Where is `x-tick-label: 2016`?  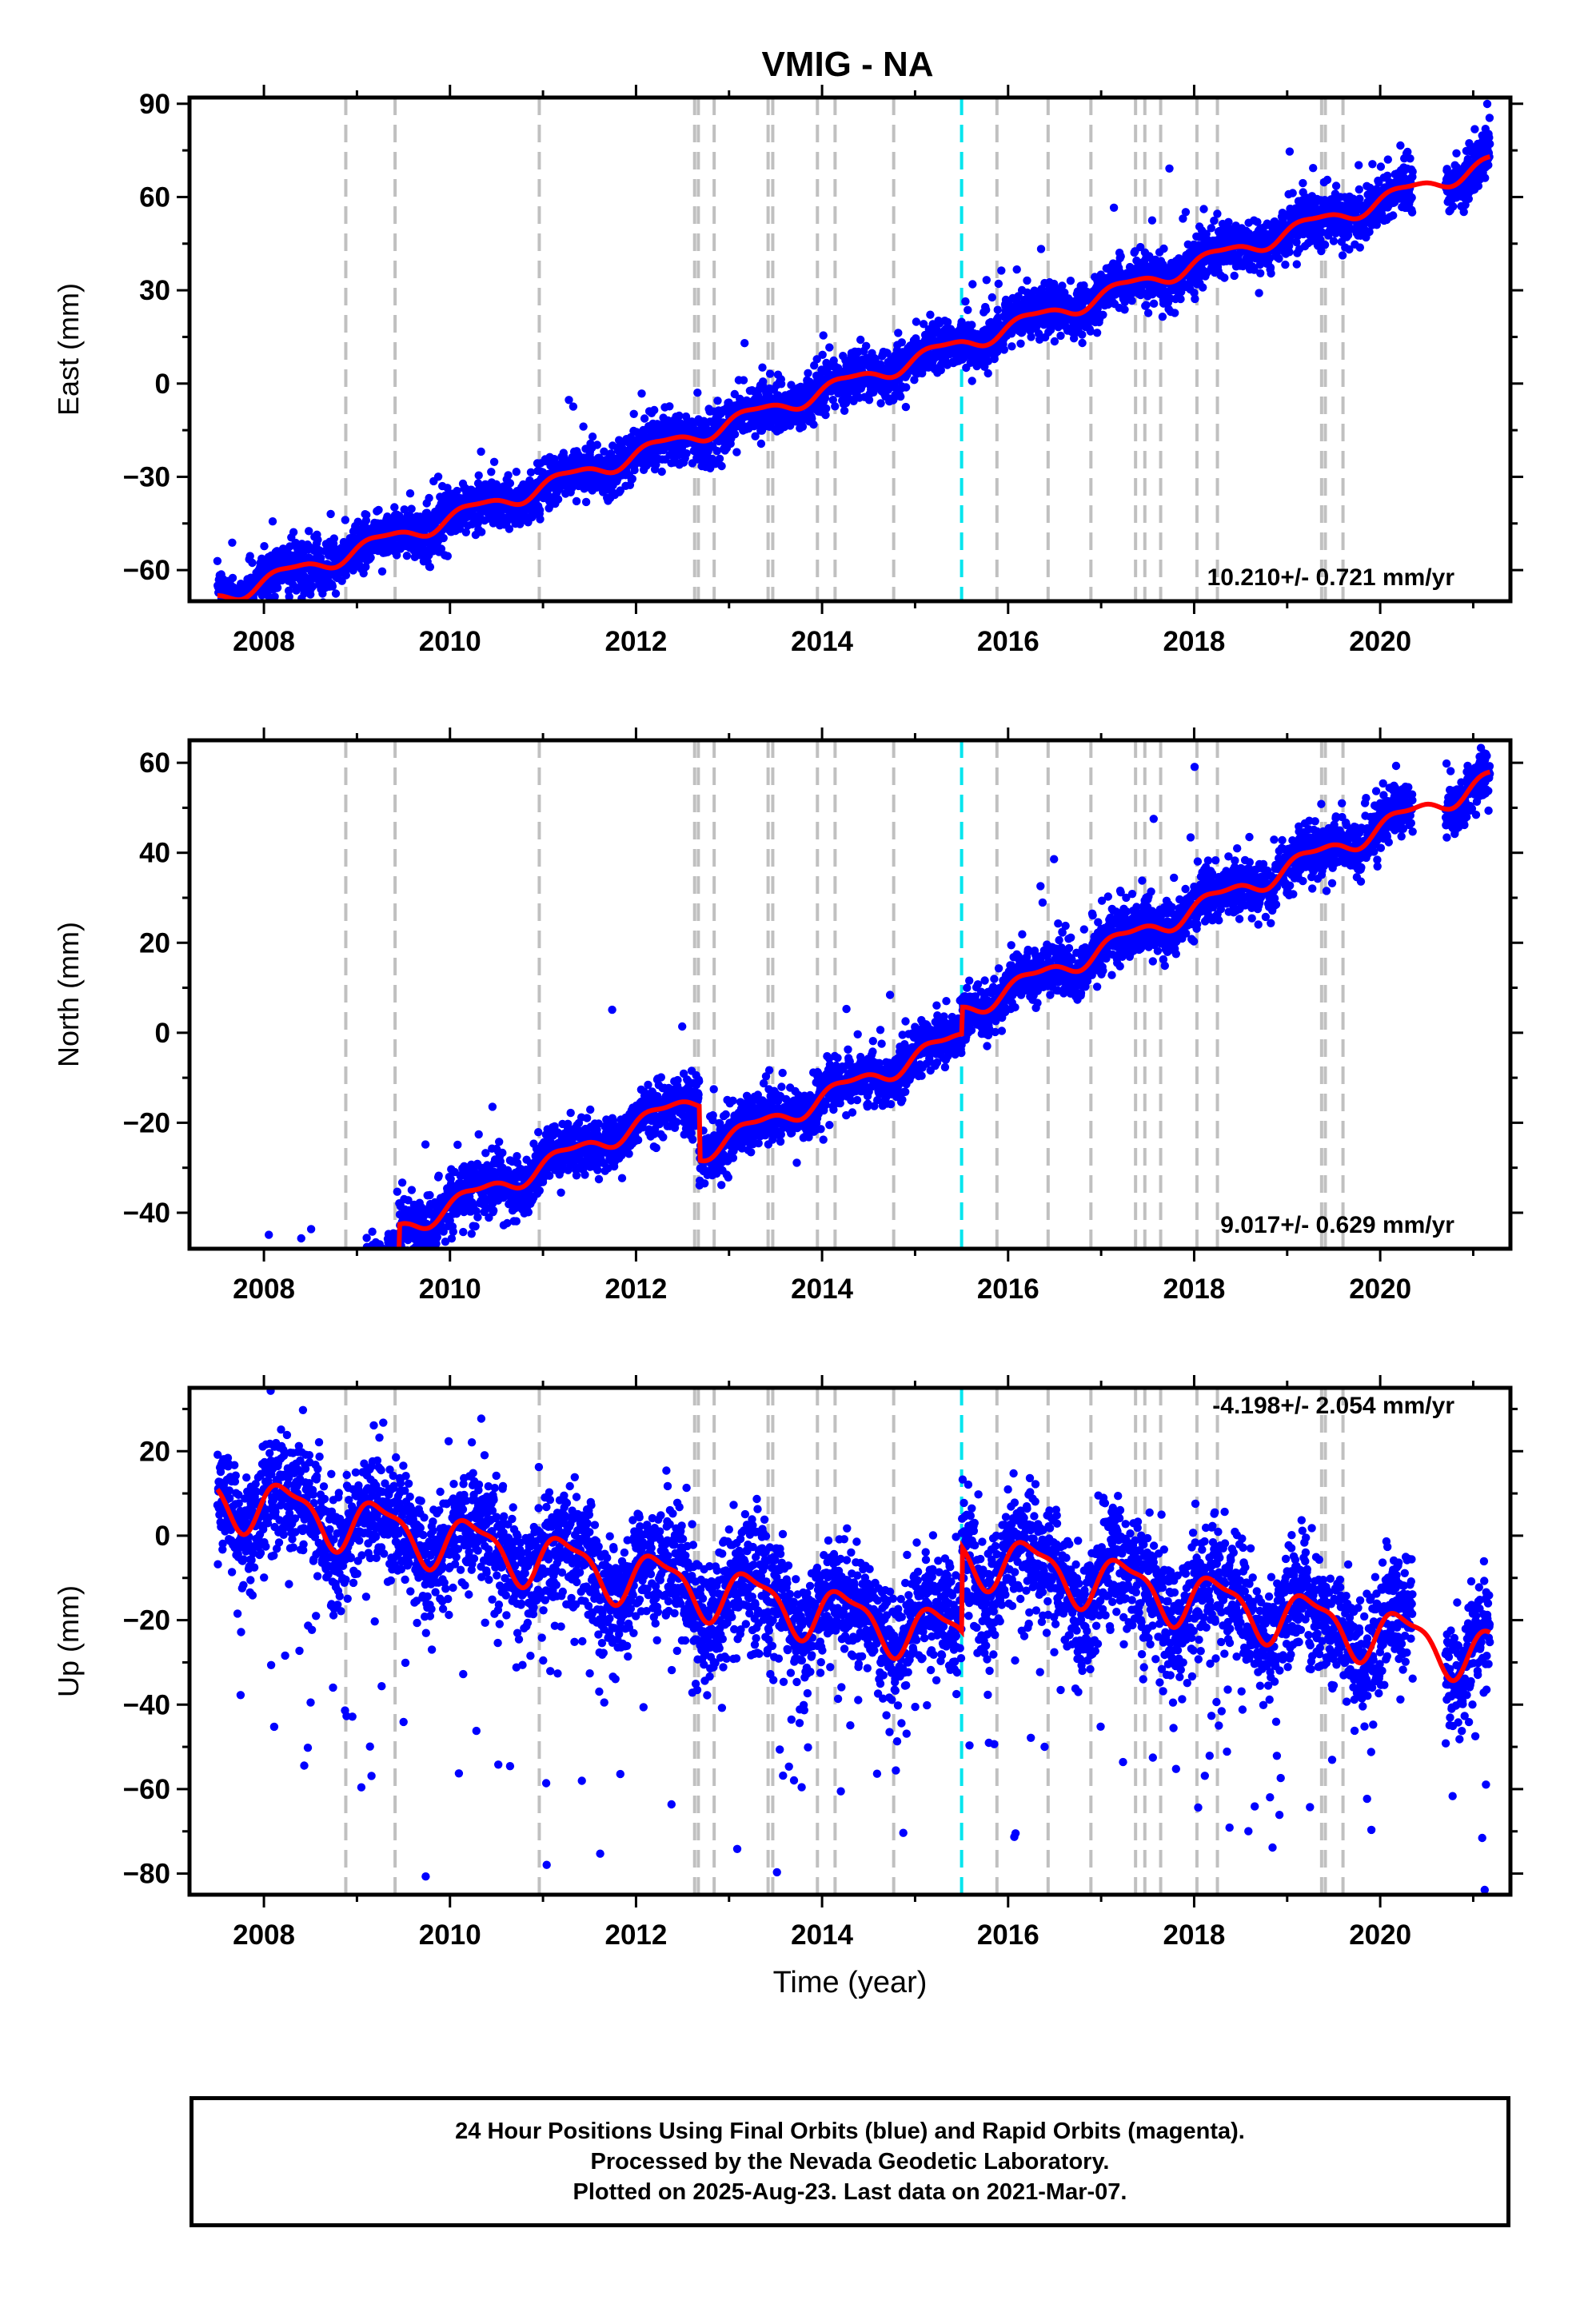 x-tick-label: 2016 is located at coordinates (1008, 642).